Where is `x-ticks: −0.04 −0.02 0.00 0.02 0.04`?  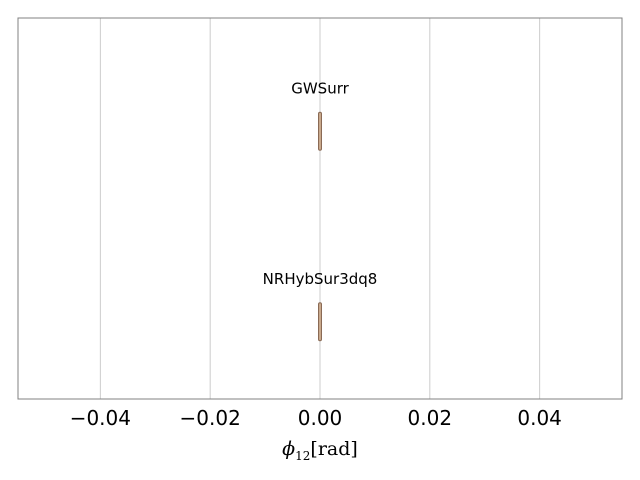 x-ticks: −0.04 −0.02 0.00 0.02 0.04 is located at coordinates (316, 418).